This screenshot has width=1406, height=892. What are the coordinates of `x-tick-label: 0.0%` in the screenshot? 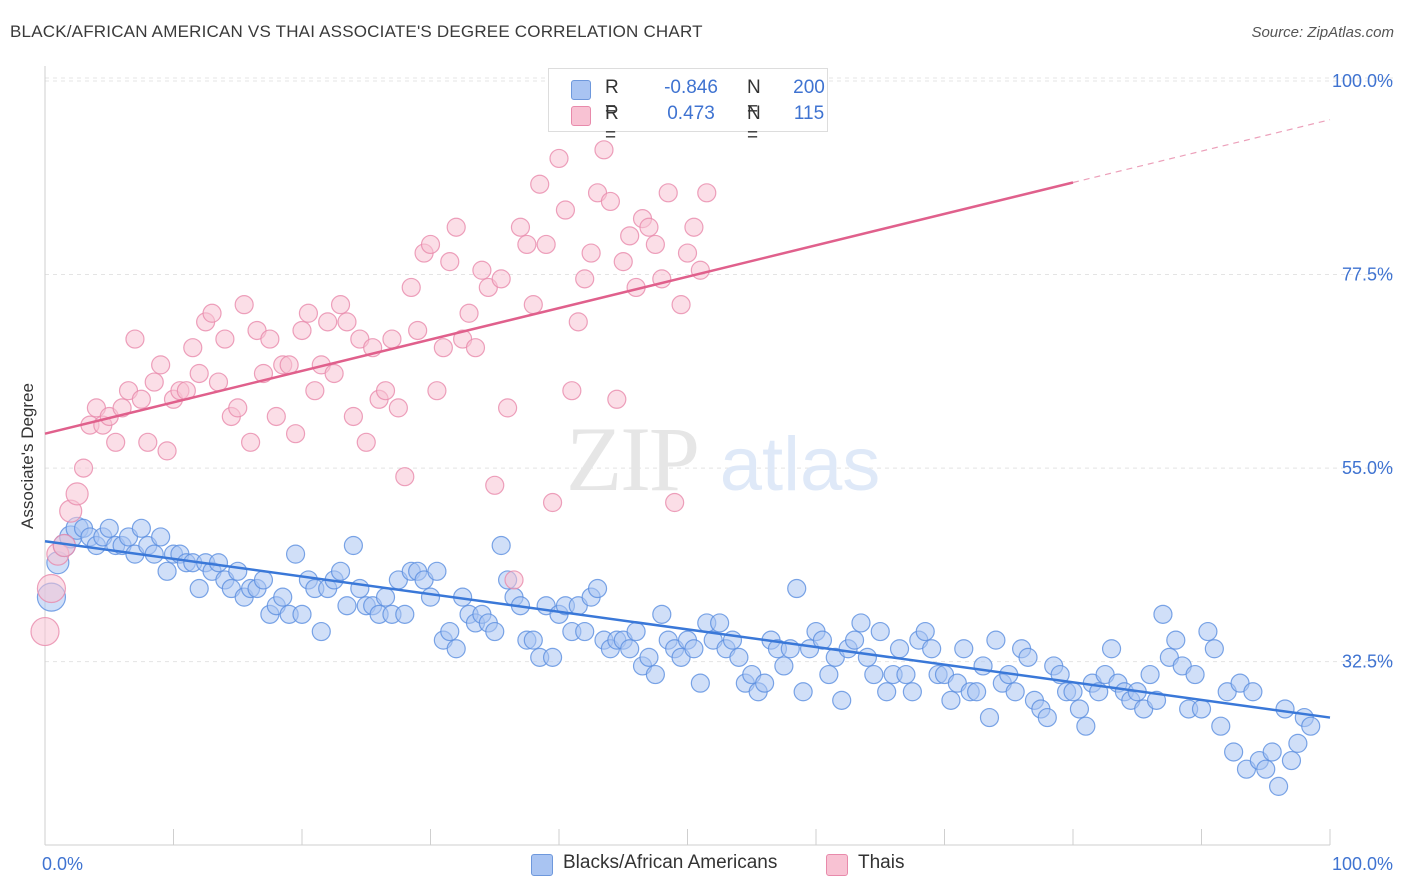 It's located at (62, 864).